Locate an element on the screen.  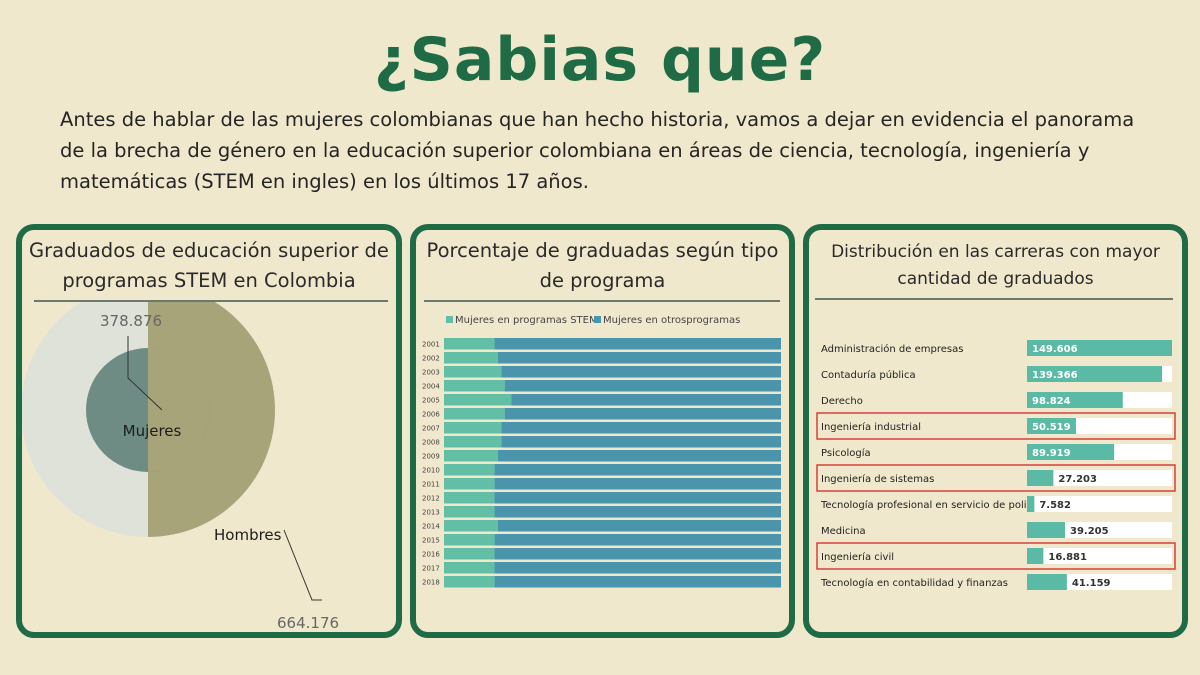
value-label: 89.919 is located at coordinates (1051, 453).